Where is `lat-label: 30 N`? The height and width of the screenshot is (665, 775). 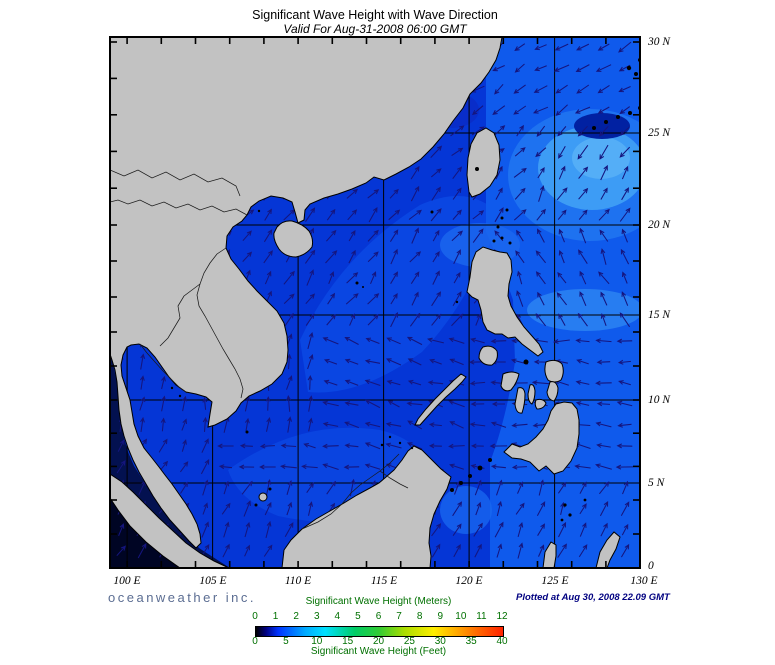
lat-label: 30 N is located at coordinates (659, 42).